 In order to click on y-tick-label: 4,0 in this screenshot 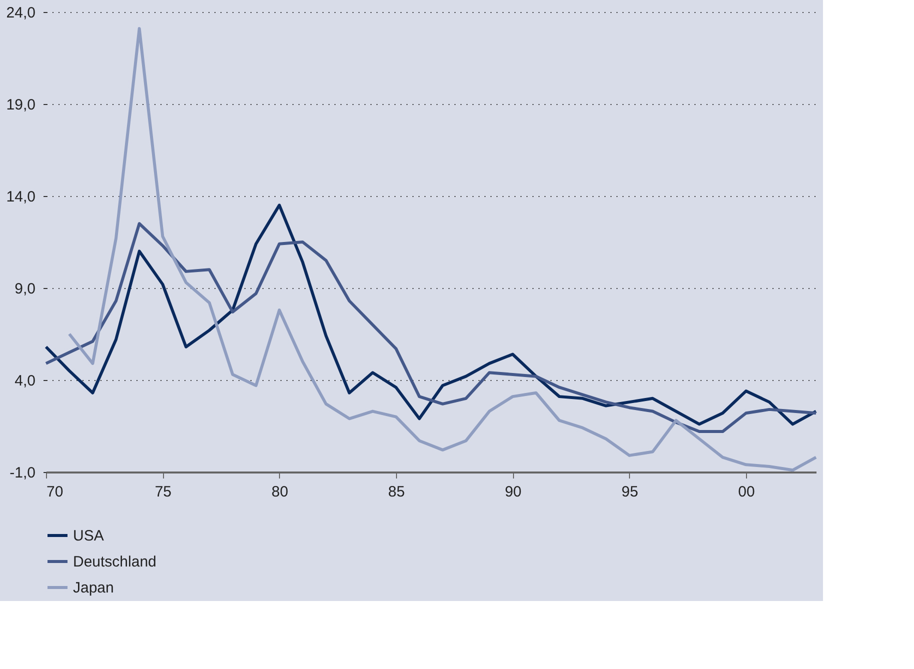, I will do `click(25, 381)`.